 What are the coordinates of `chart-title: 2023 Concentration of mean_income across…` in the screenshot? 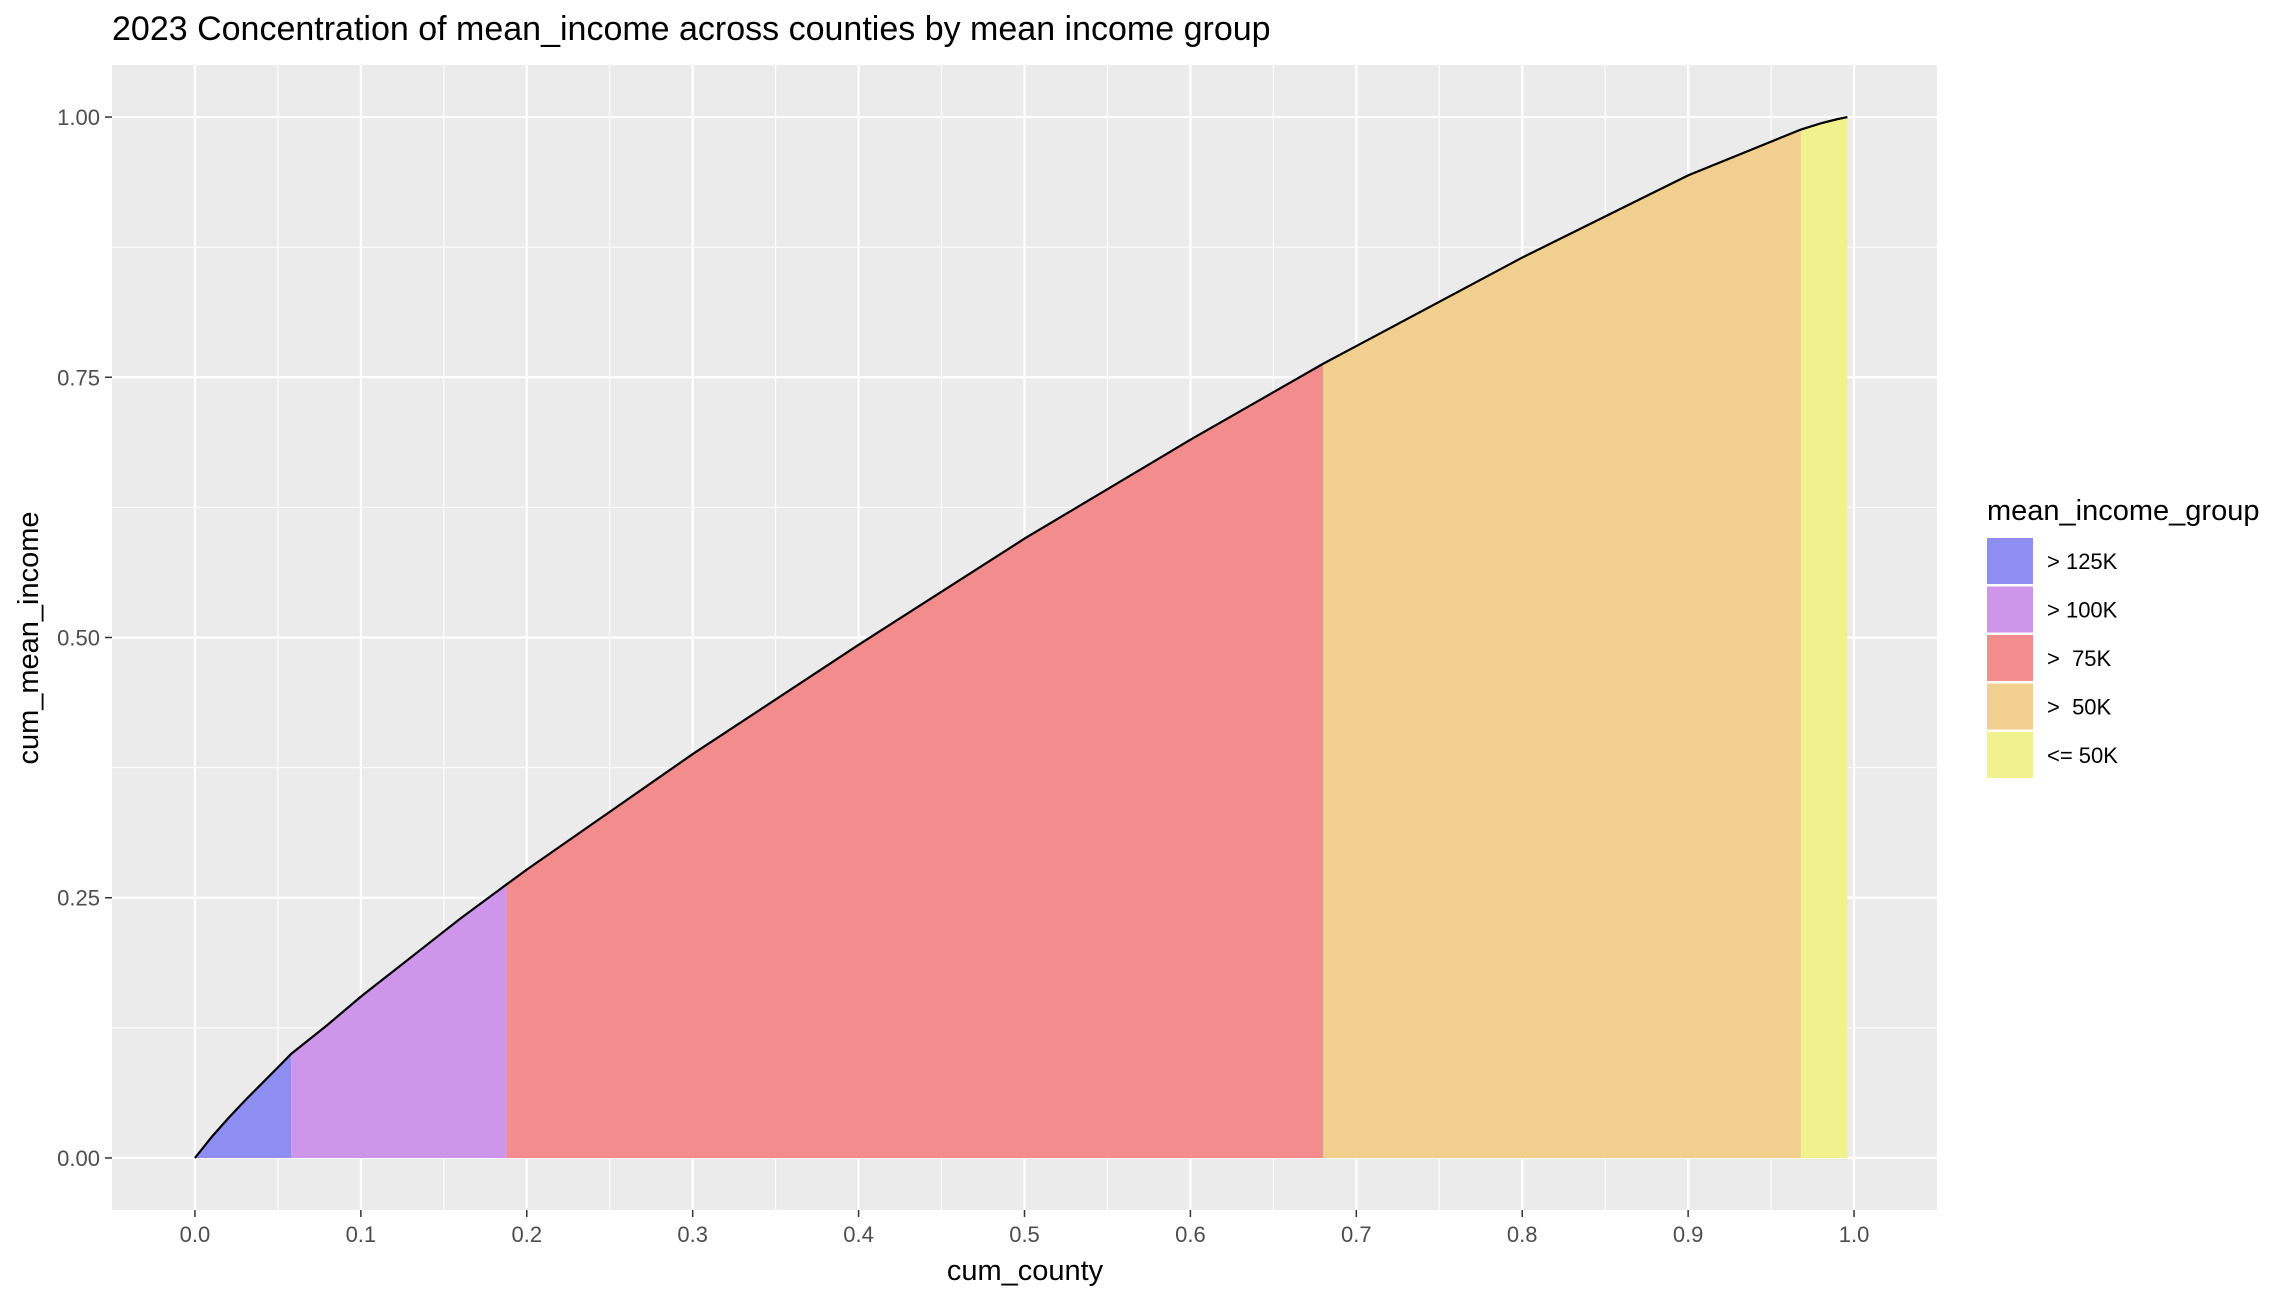 It's located at (691, 29).